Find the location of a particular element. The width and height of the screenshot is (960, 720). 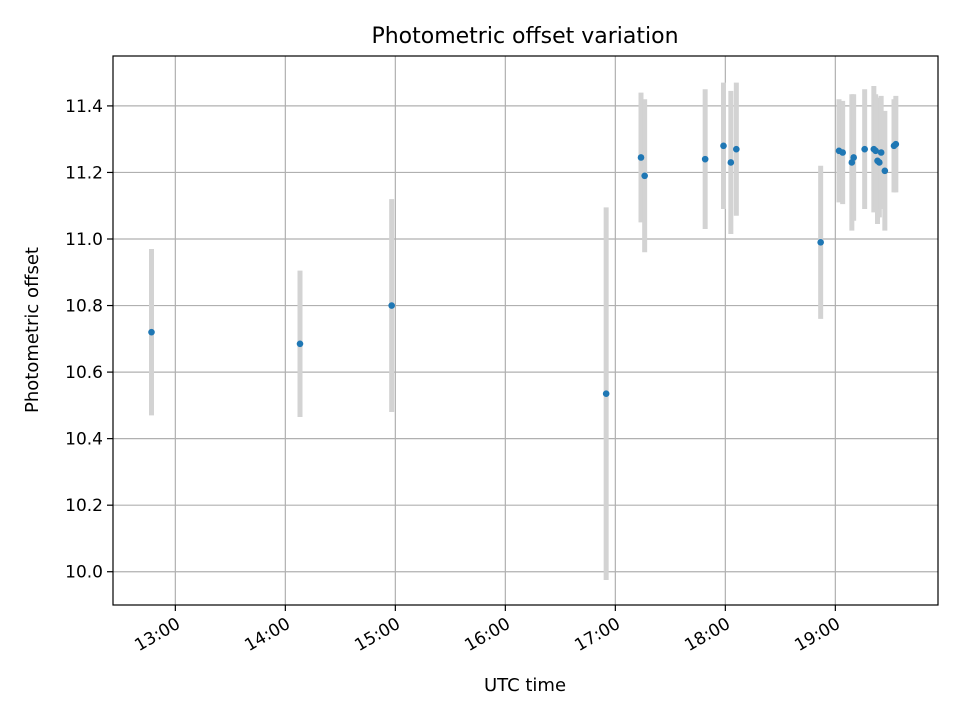

y-tick-label: 10.8 is located at coordinates (84, 307).